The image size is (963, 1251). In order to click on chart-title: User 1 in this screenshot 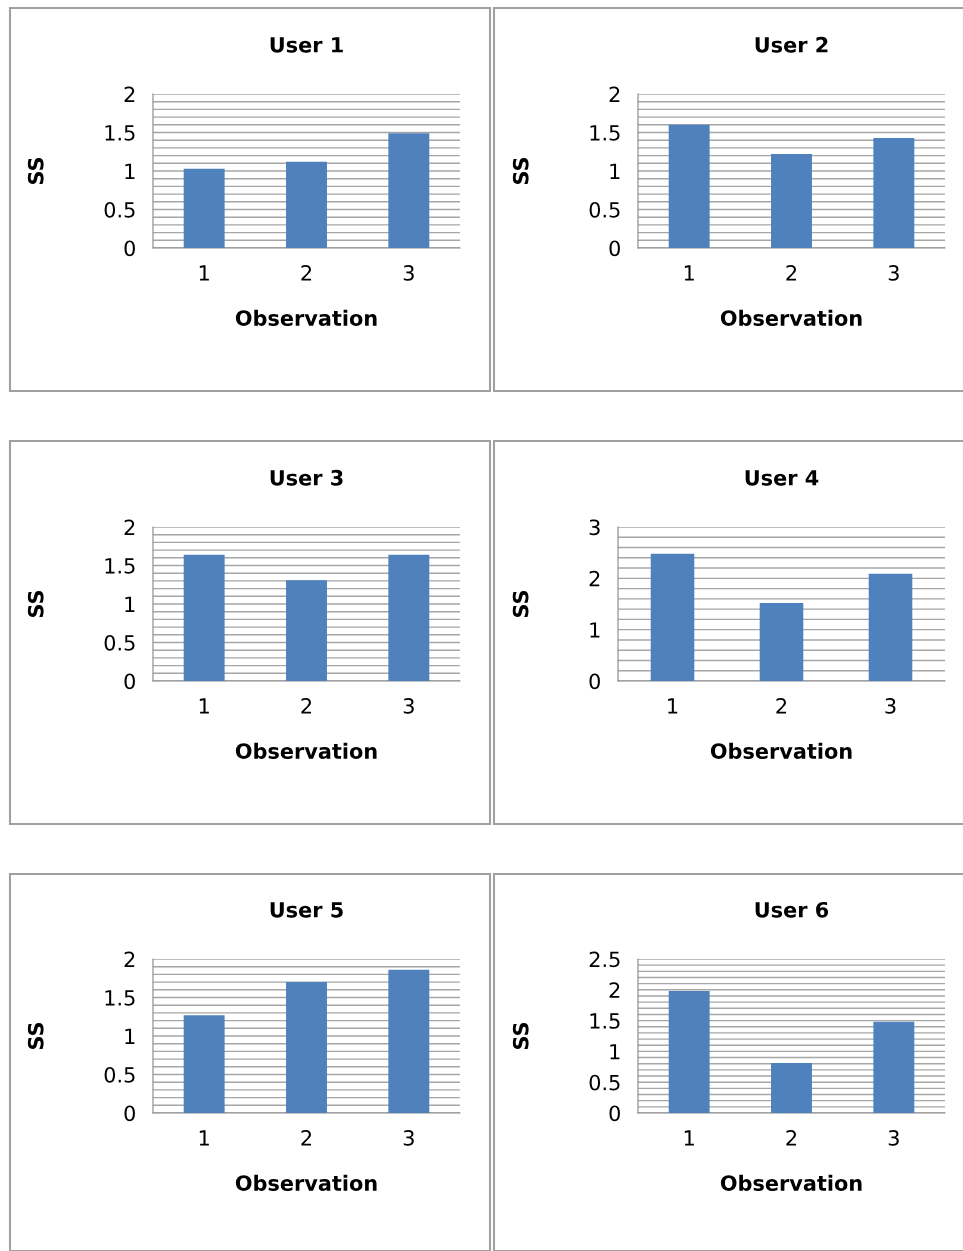, I will do `click(306, 45)`.